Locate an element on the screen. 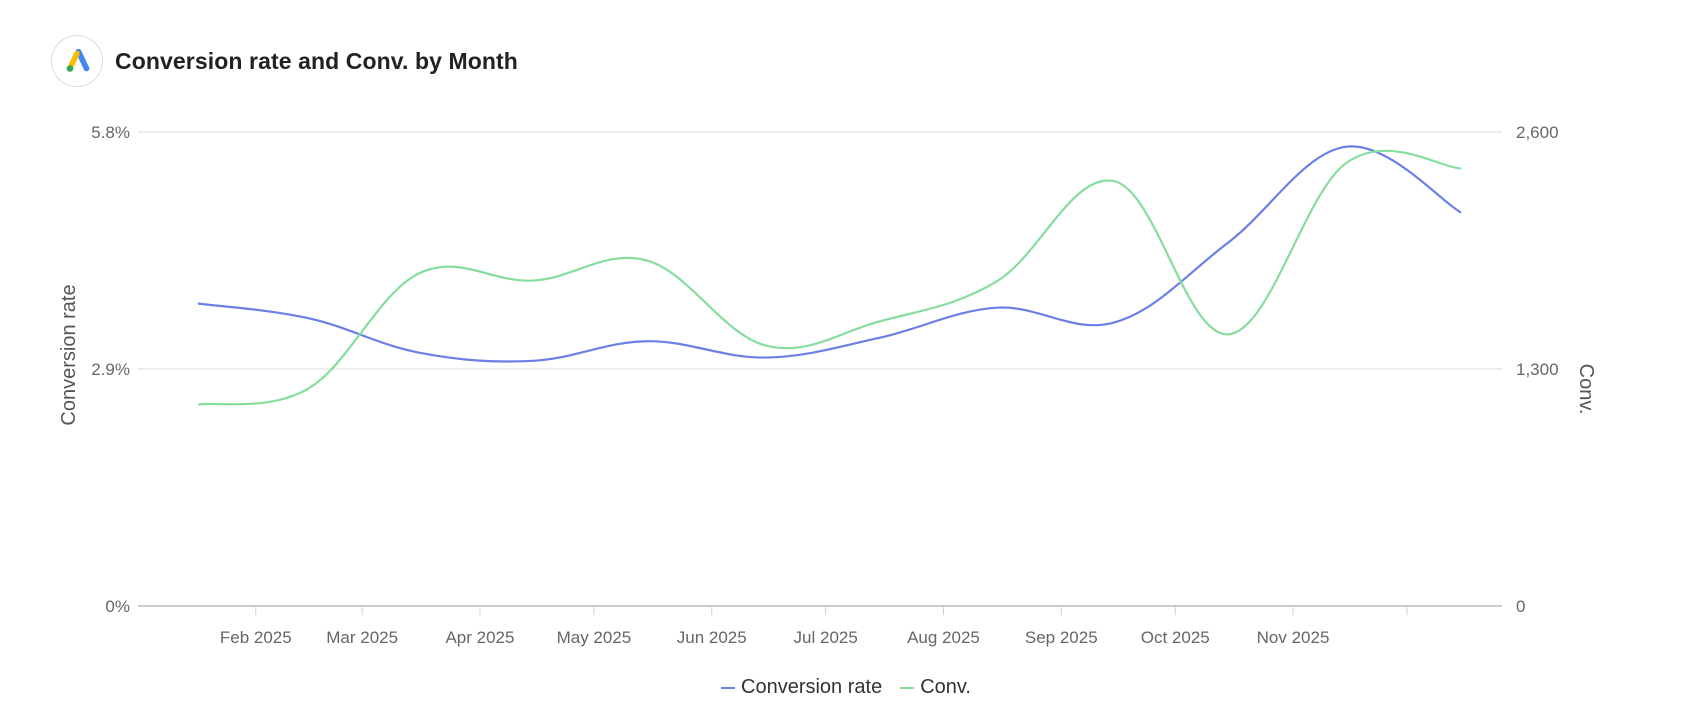  legend-item-conversion-rate: Conversion rate is located at coordinates (801, 687).